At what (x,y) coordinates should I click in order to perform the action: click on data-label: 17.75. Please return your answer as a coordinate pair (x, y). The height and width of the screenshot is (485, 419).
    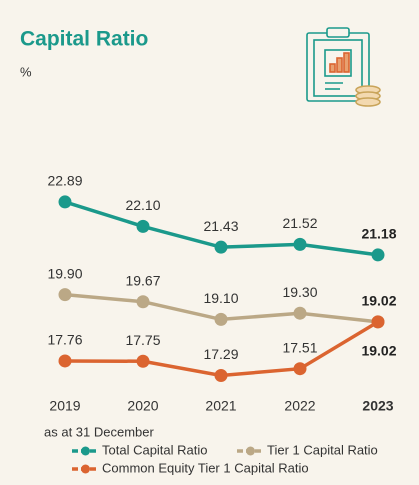
    Looking at the image, I should click on (142, 340).